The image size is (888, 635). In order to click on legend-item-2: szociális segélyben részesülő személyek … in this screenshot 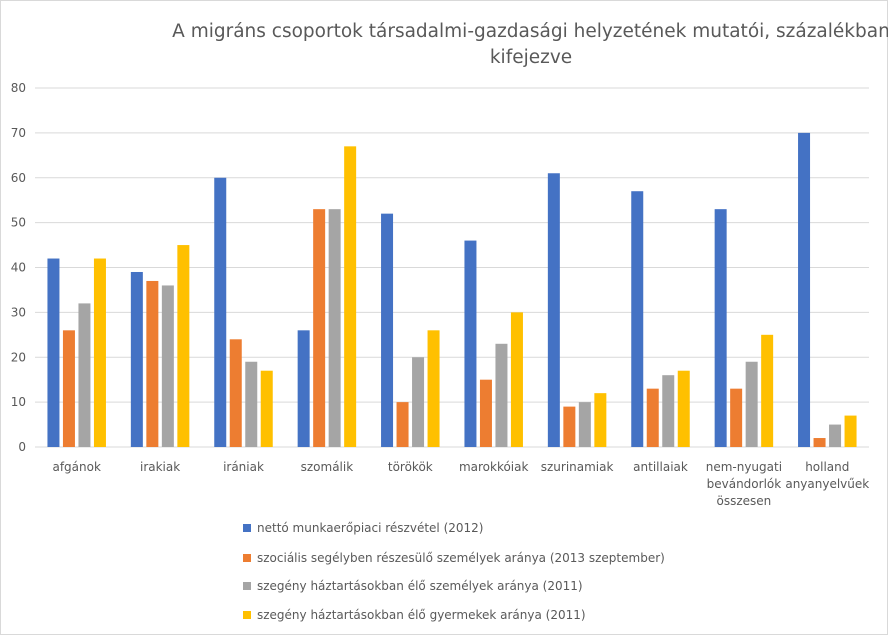, I will do `click(454, 558)`.